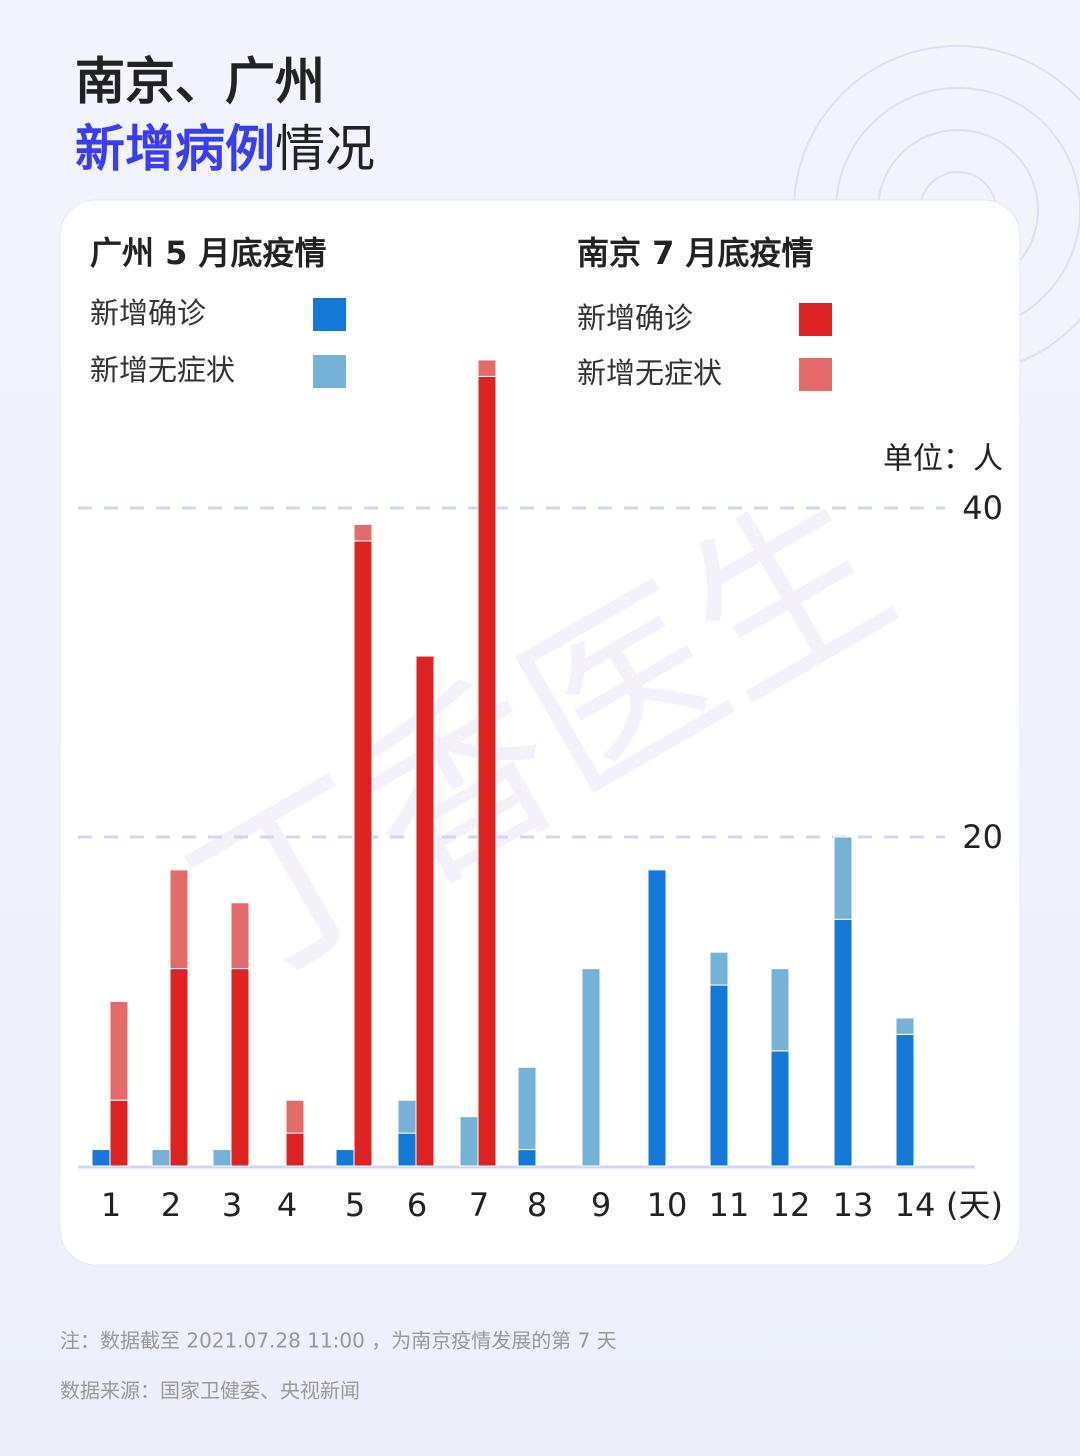  I want to click on x-tick-label: 4, so click(287, 1205).